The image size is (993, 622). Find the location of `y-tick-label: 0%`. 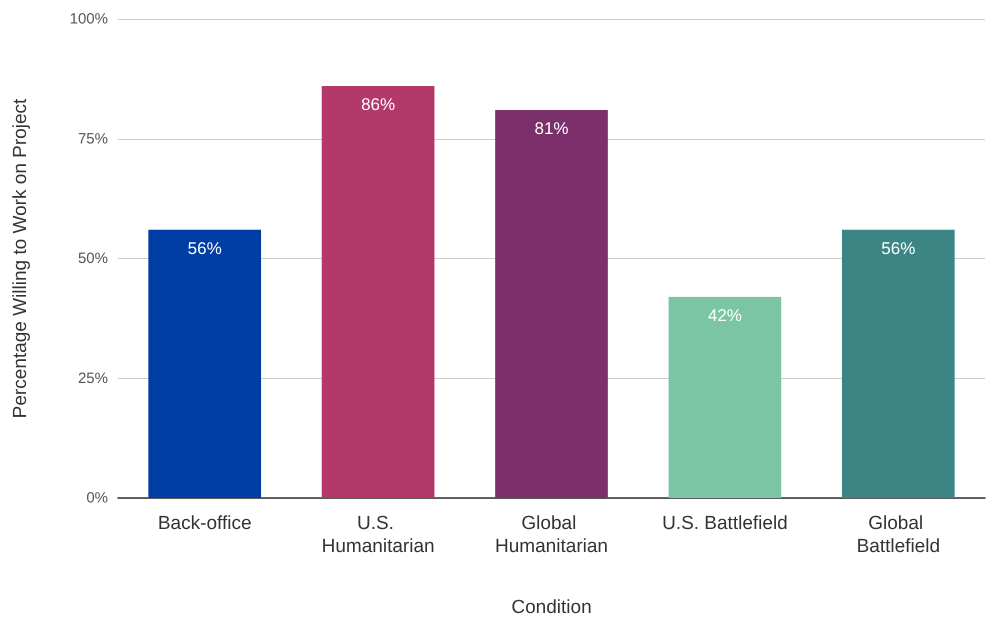

y-tick-label: 0% is located at coordinates (97, 498).